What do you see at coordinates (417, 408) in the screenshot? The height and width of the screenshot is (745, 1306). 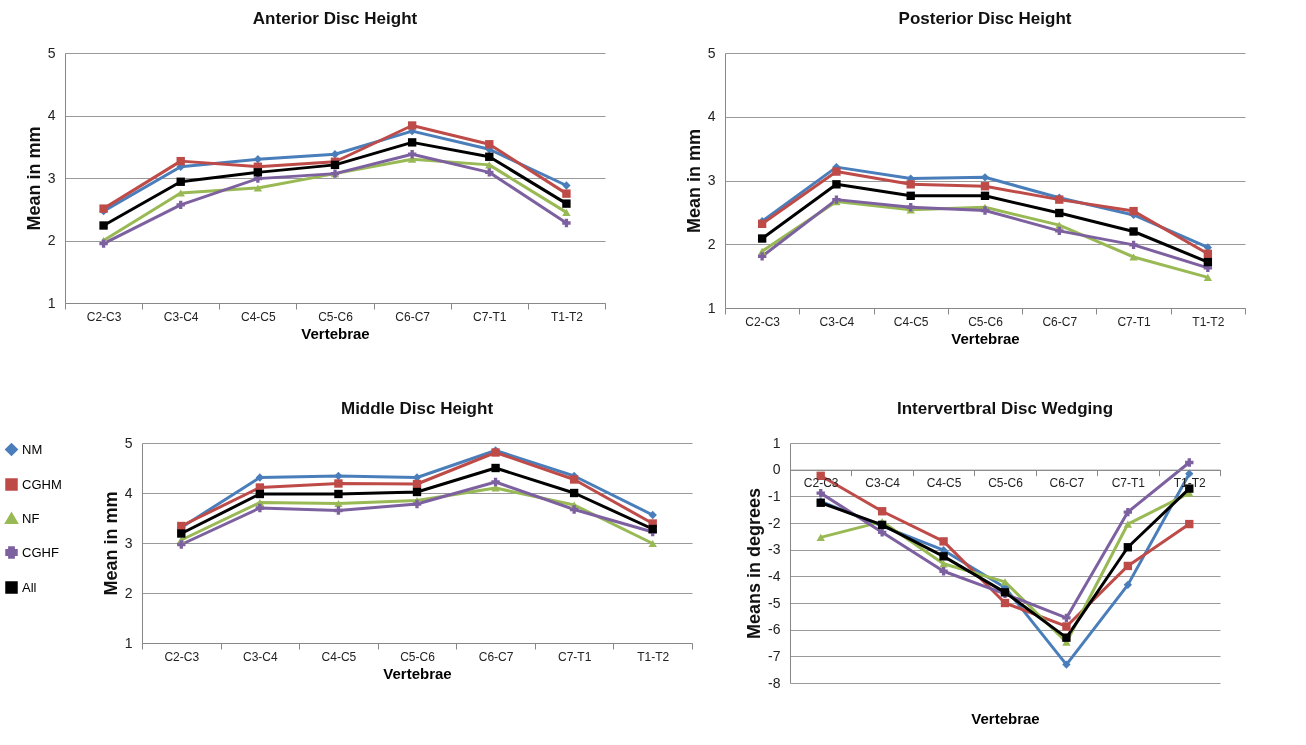 I see `chart-title: Middle Disc Height` at bounding box center [417, 408].